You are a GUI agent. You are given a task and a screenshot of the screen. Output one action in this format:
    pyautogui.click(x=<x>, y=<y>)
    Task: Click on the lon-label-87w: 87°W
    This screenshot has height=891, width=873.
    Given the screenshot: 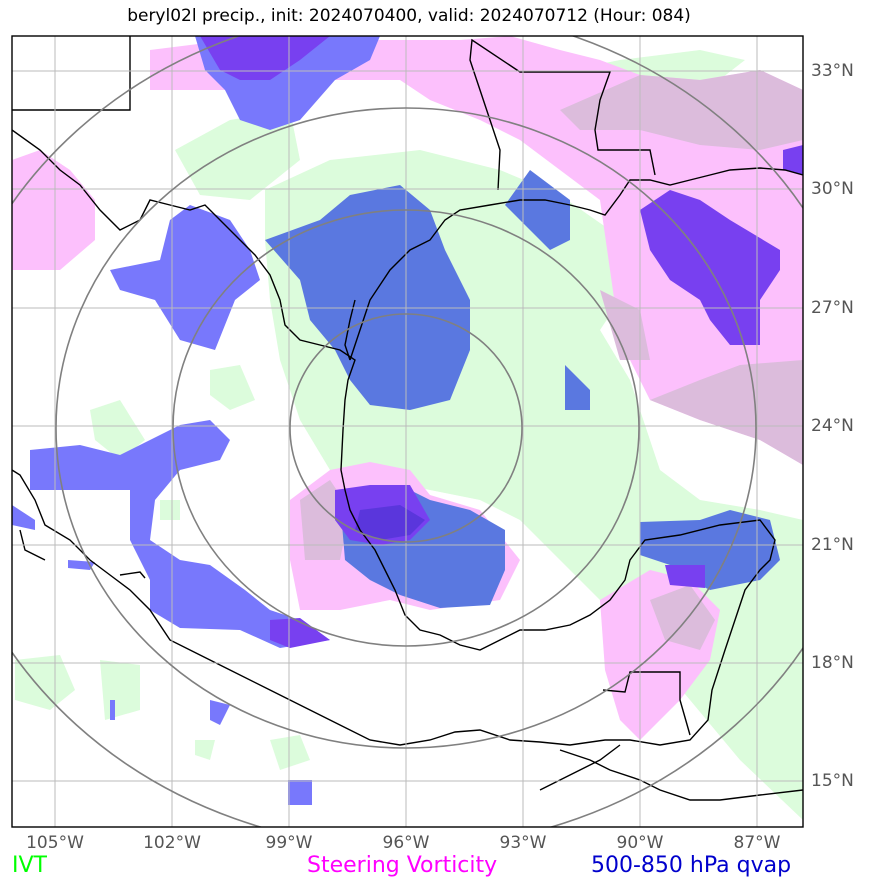 What is the action you would take?
    pyautogui.click(x=757, y=843)
    